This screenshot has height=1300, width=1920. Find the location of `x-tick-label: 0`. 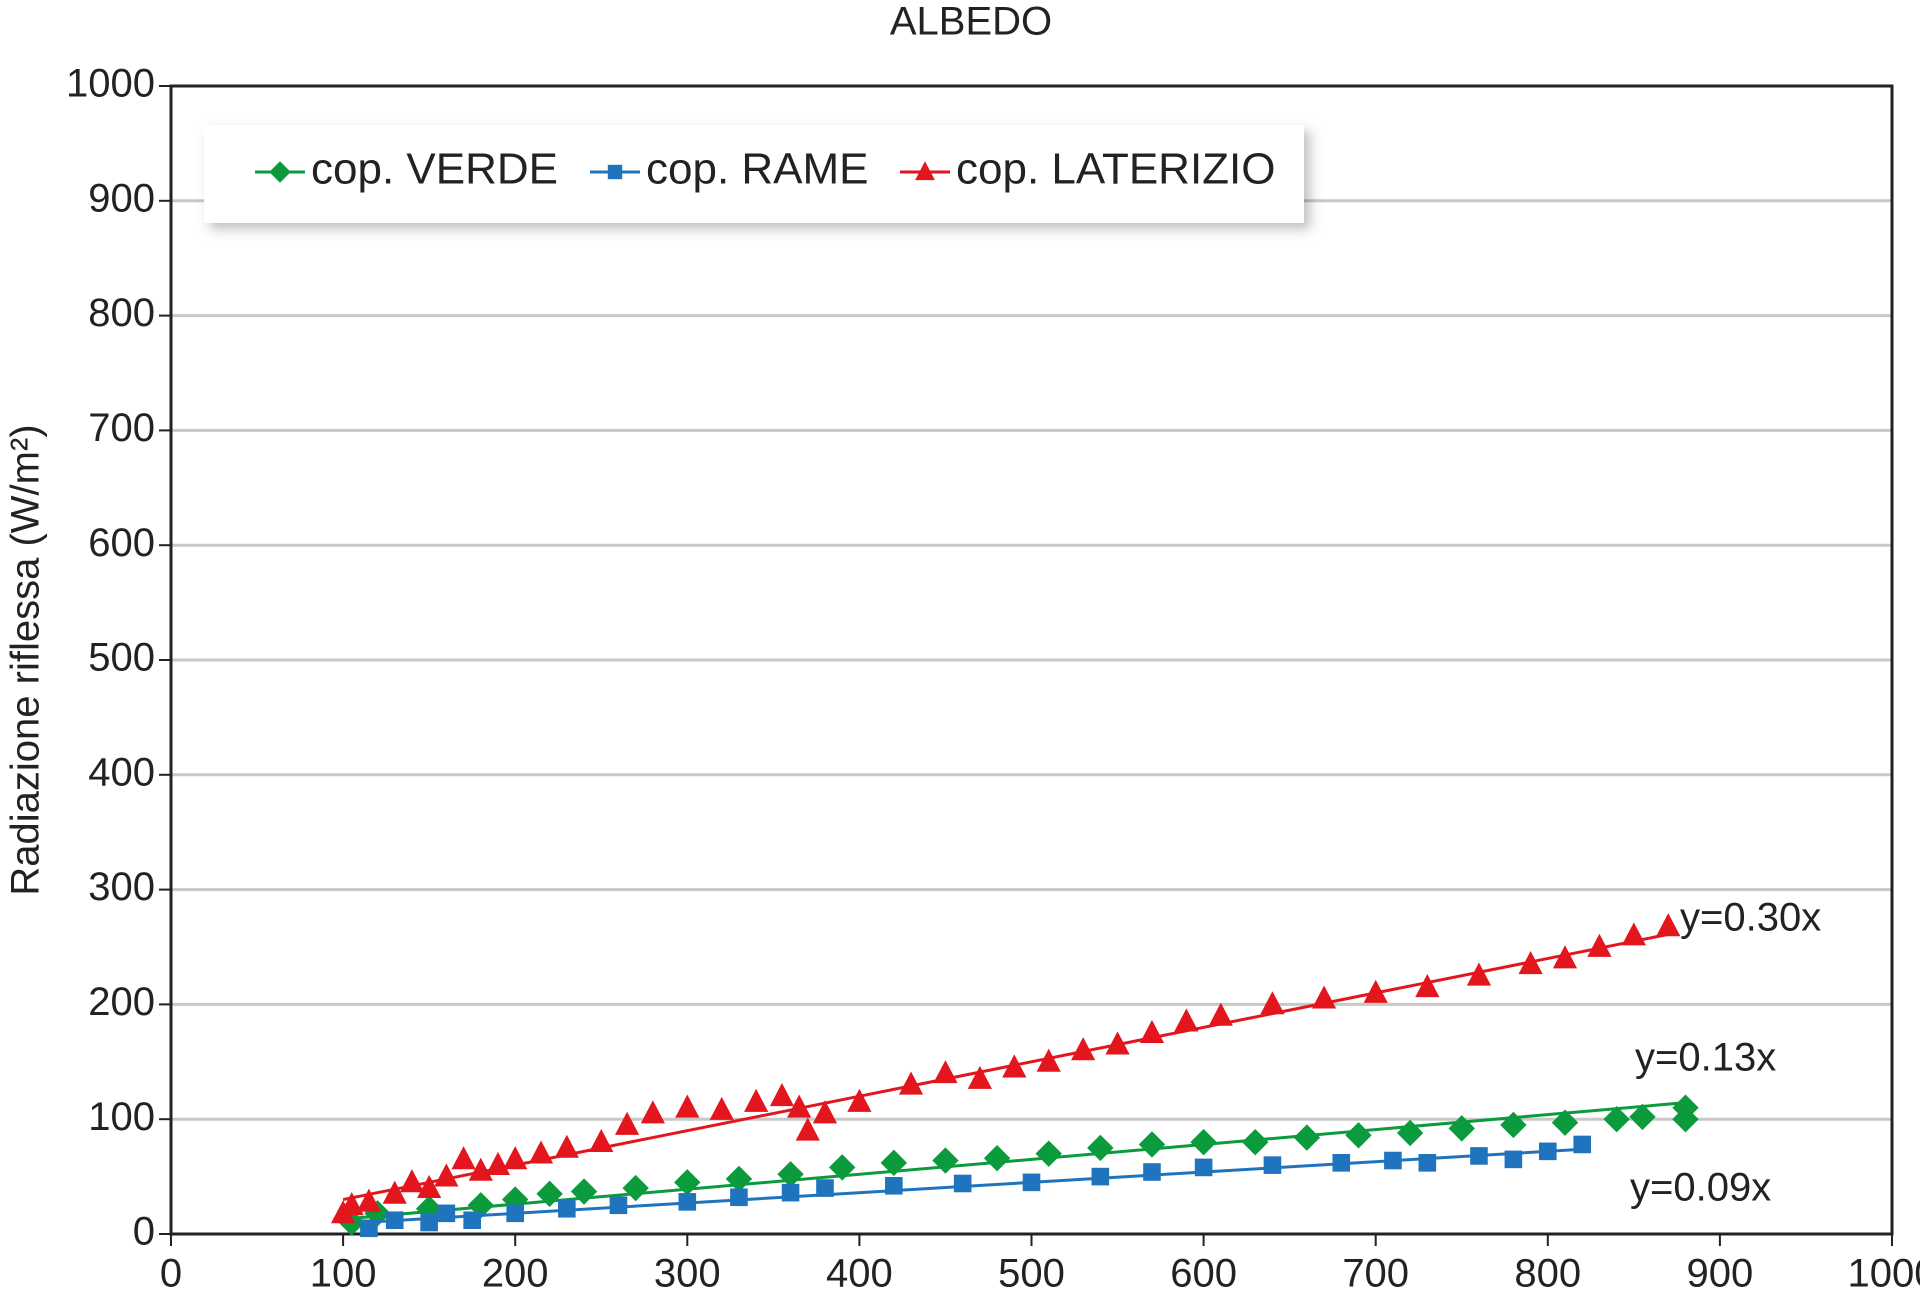

x-tick-label: 0 is located at coordinates (171, 1274).